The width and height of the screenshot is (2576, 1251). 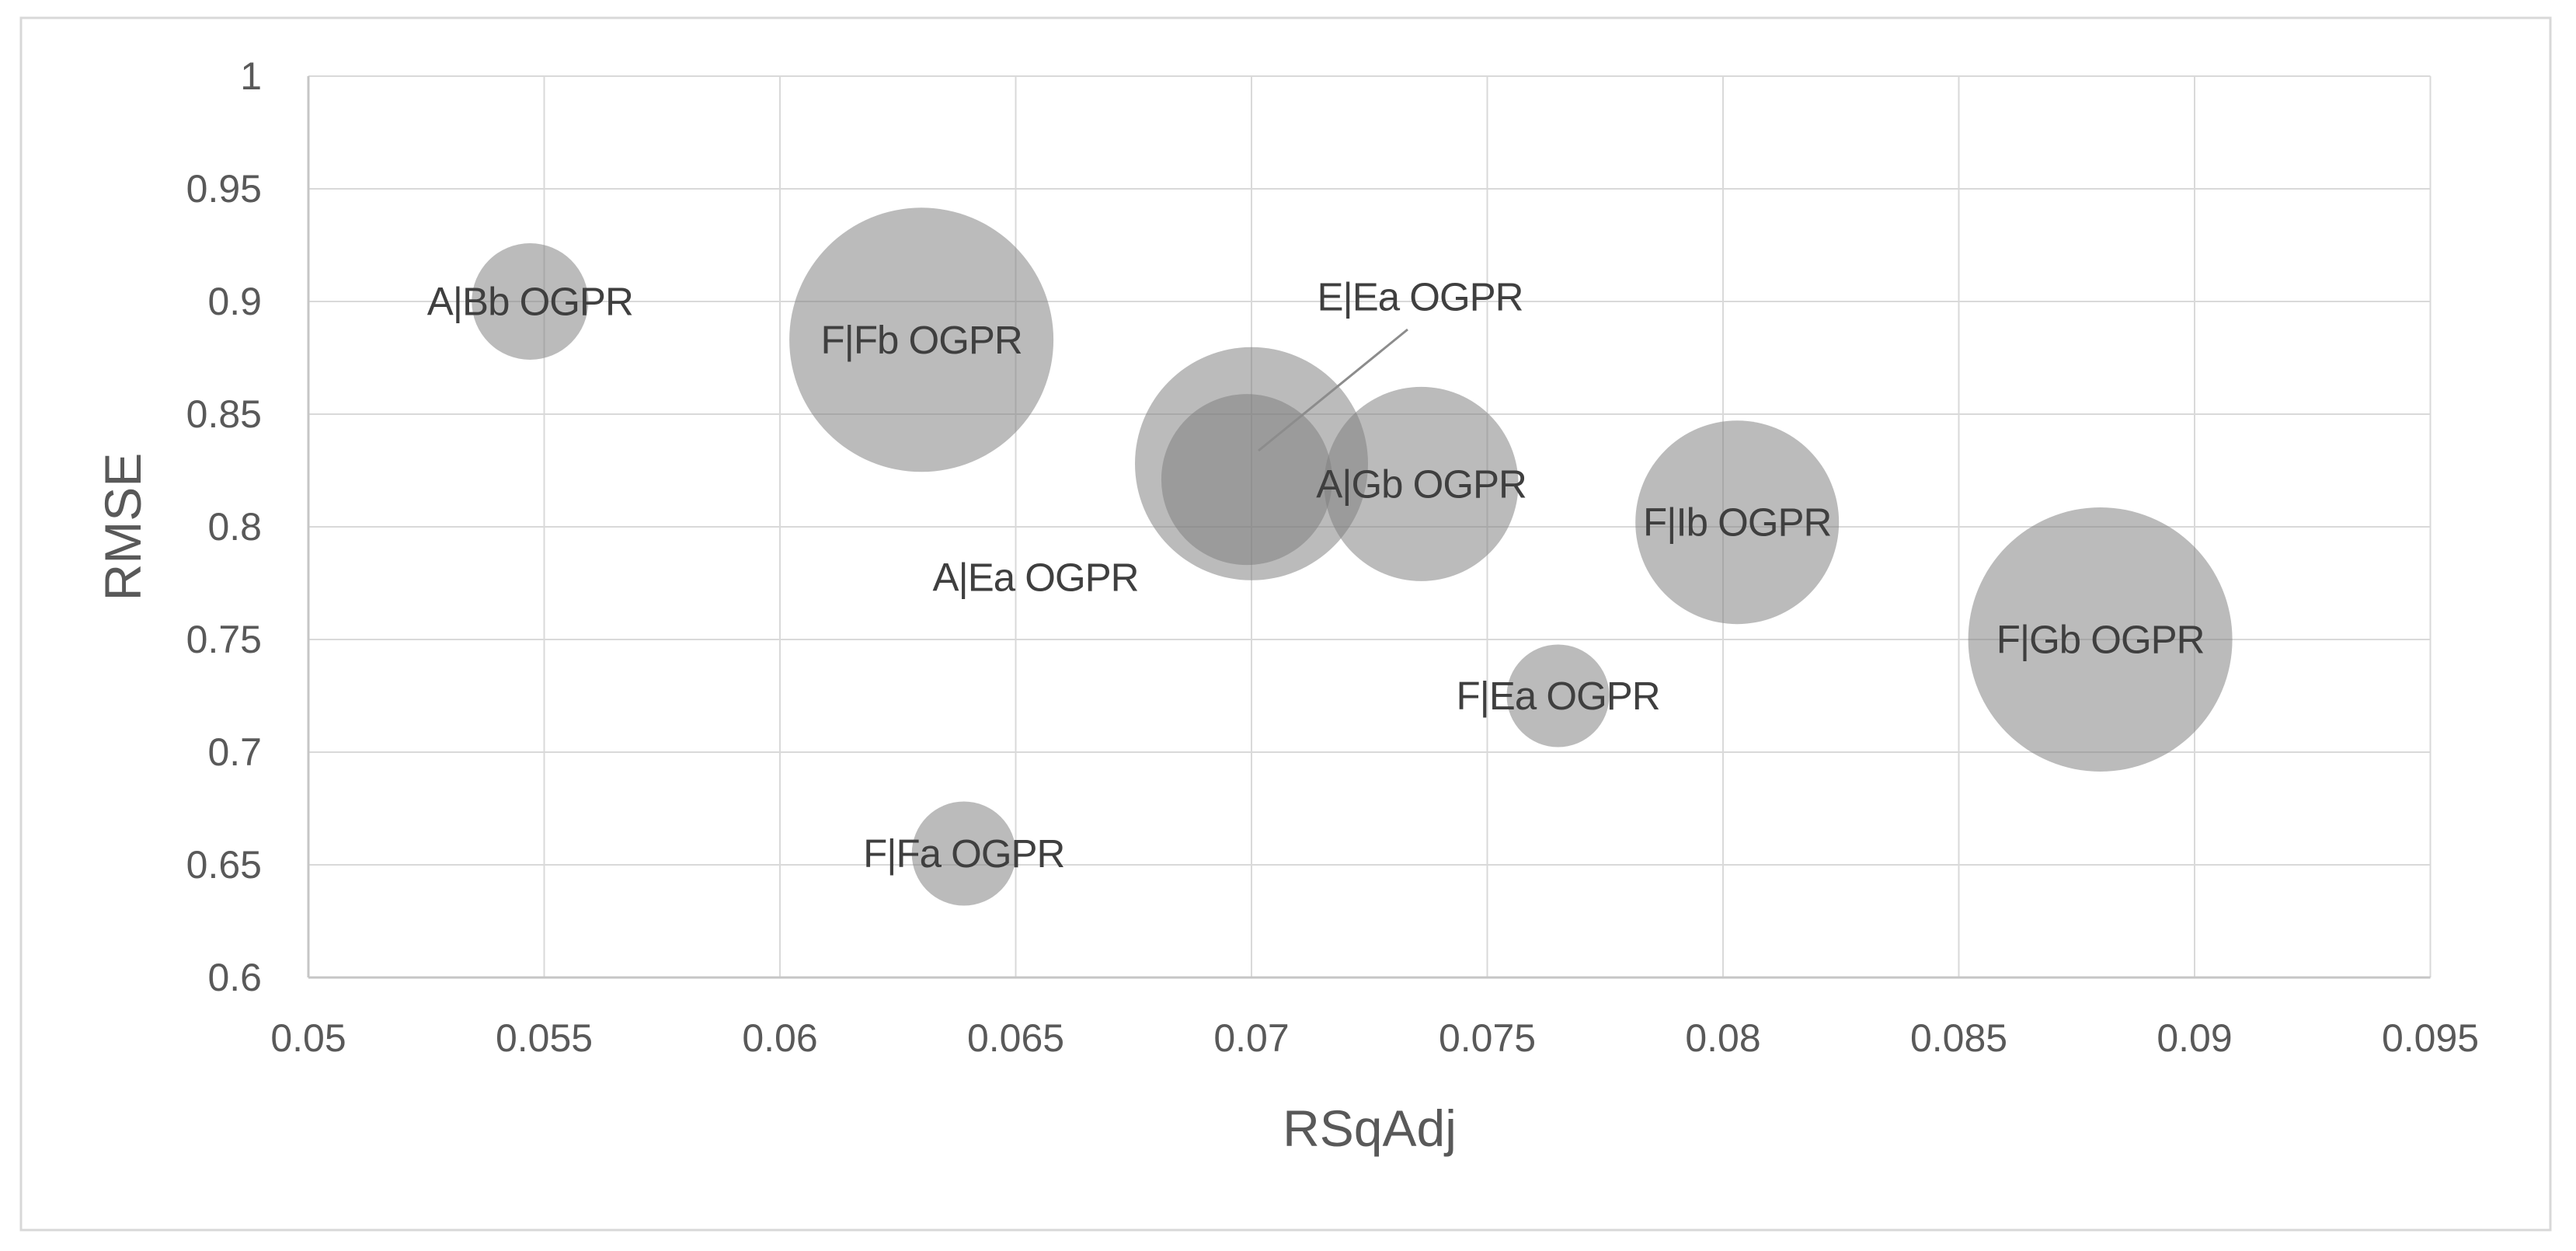 I want to click on y-tick-label: 0.95, so click(x=224, y=189).